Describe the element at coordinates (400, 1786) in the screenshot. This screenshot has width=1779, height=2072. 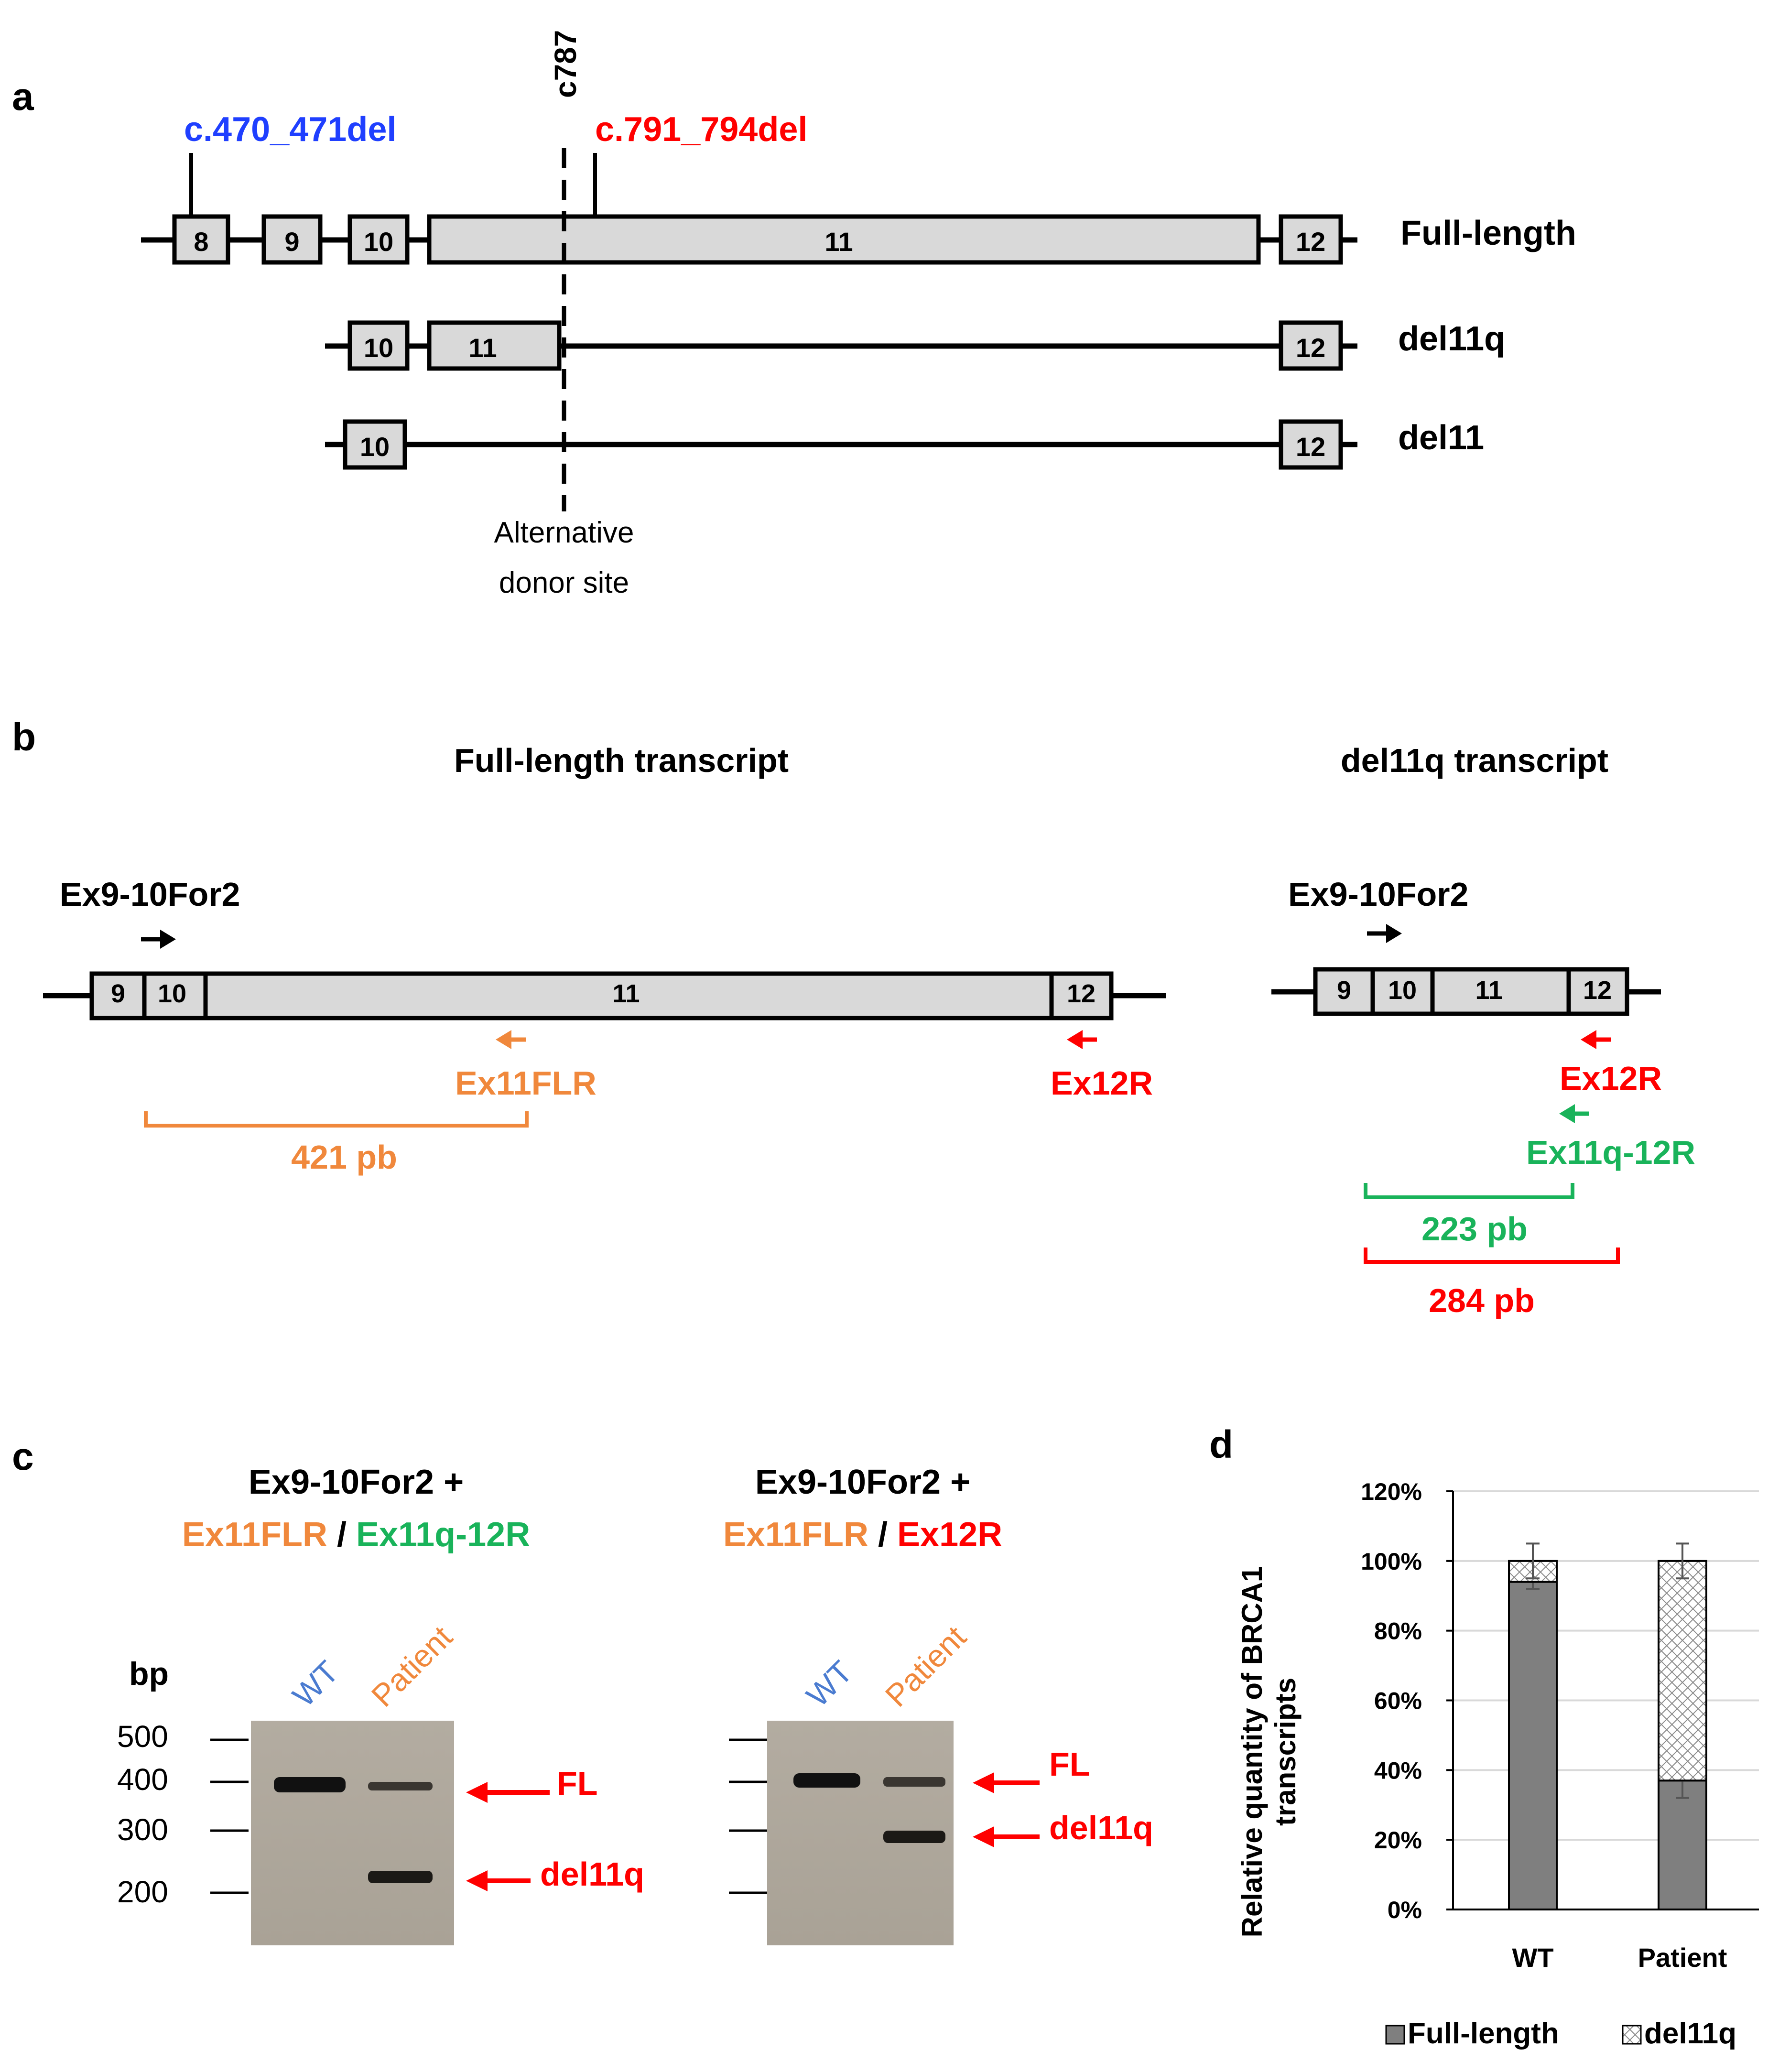
I see `band-patient-fl` at that location.